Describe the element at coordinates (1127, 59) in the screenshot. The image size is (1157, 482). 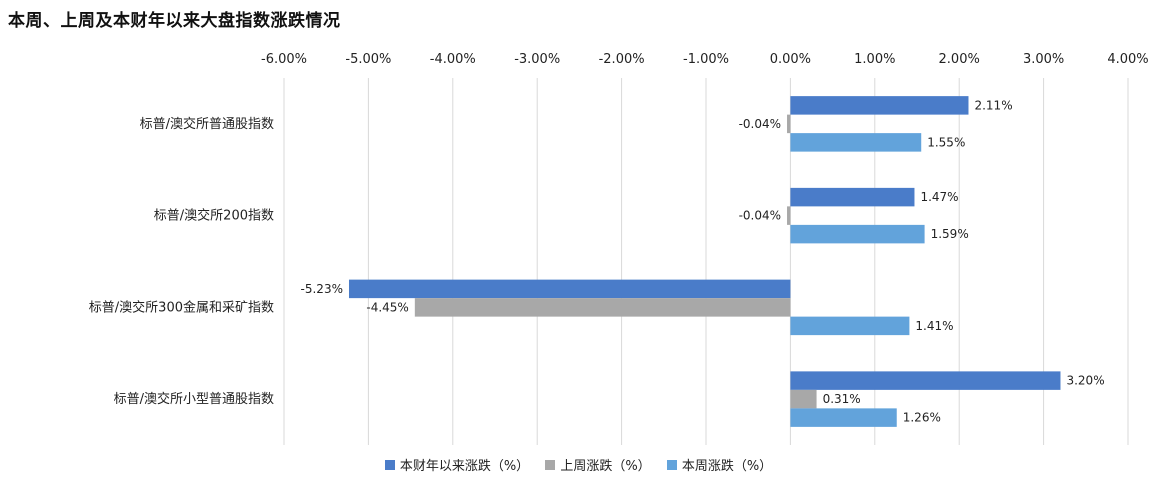
I see `x-tick-label: 4.00%` at that location.